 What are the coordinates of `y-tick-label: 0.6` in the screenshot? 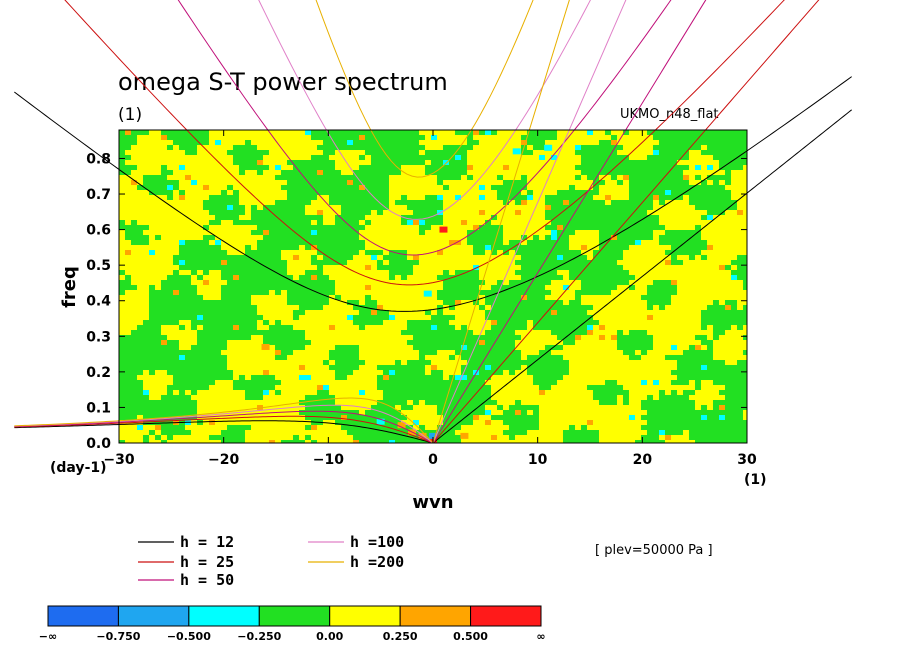 It's located at (98, 231).